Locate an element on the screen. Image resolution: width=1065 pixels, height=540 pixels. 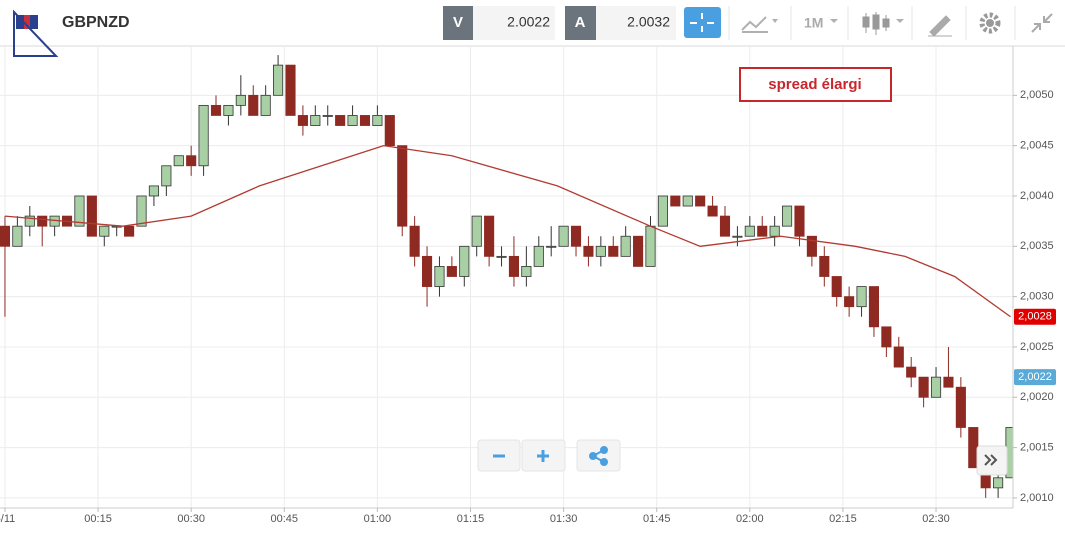
share-button is located at coordinates (598, 455).